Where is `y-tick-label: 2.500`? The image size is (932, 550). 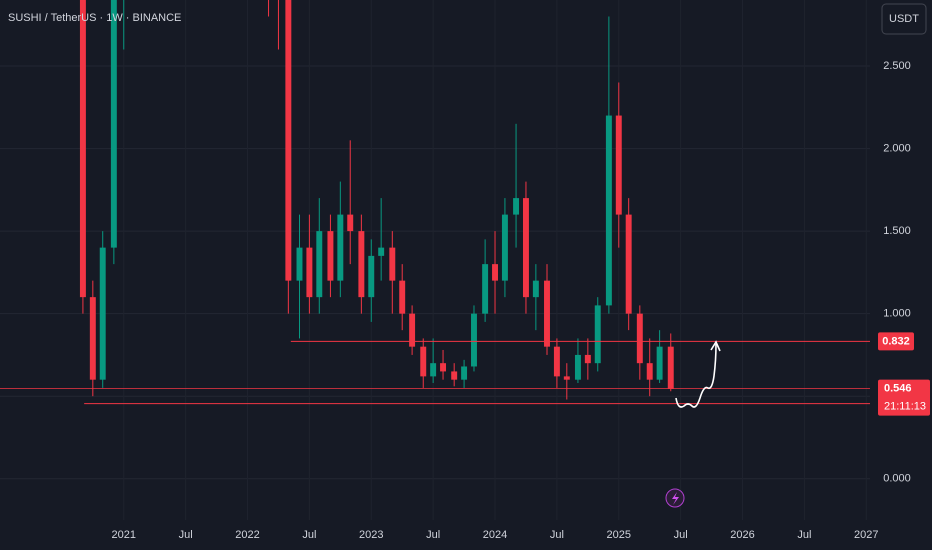
y-tick-label: 2.500 is located at coordinates (897, 66).